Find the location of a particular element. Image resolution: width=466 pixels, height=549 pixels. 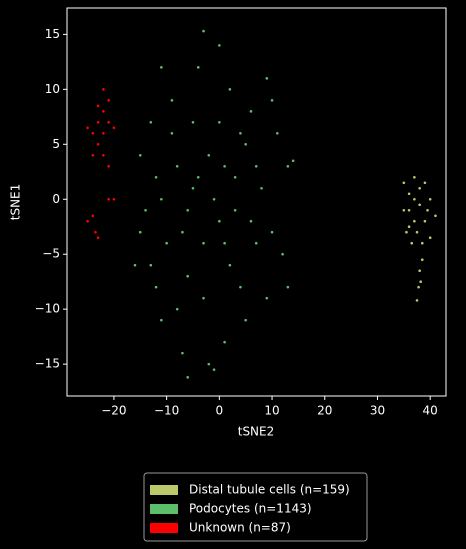

legend-label: Podocytes (n=1143) is located at coordinates (250, 509).